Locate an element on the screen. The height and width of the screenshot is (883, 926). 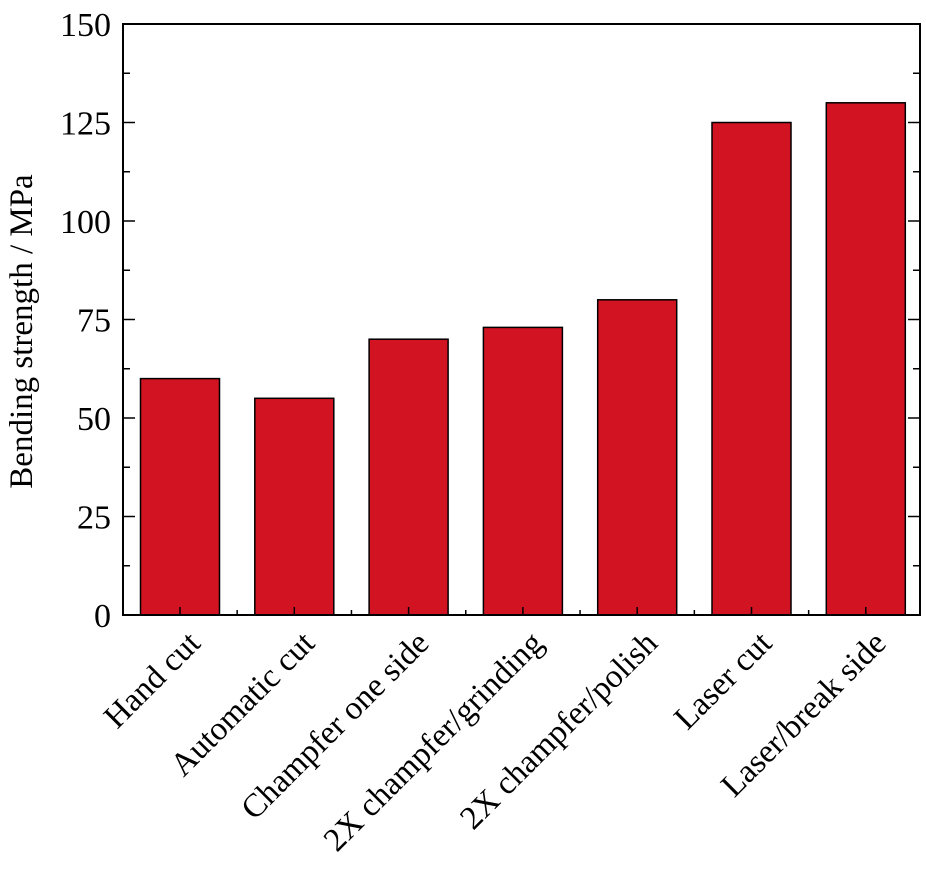
x-category-label-4: 2X champfer/grinding is located at coordinates (433, 741).